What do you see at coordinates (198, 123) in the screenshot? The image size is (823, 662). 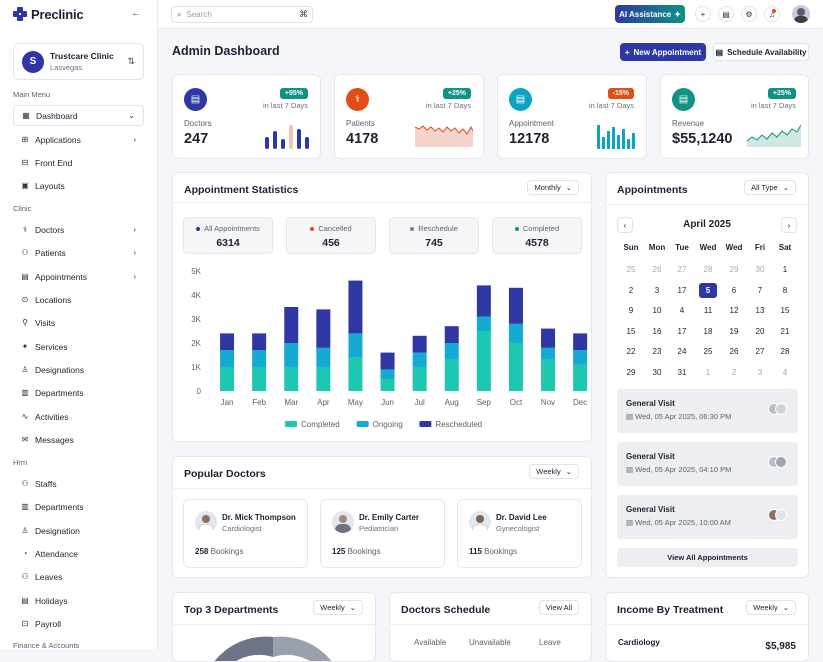 I see `stat-label: Doctors` at bounding box center [198, 123].